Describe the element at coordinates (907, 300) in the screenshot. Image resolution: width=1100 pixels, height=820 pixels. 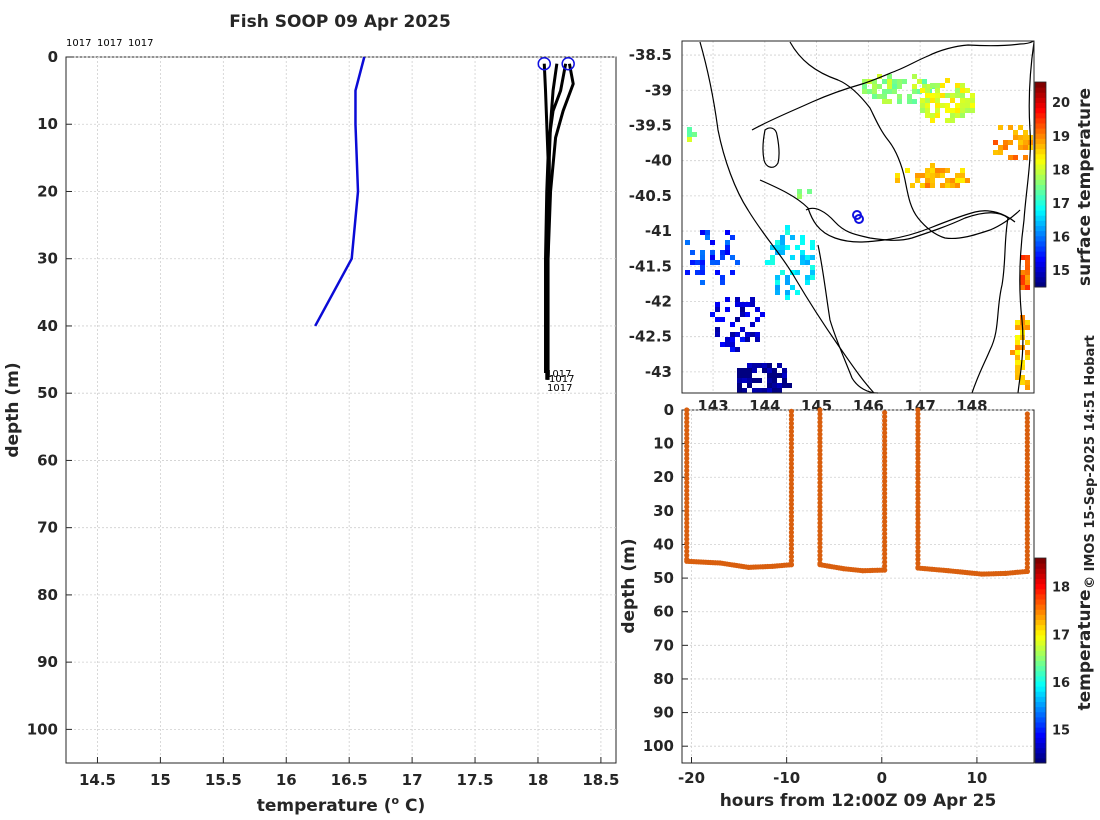
I see `tasmania-west-coast` at that location.